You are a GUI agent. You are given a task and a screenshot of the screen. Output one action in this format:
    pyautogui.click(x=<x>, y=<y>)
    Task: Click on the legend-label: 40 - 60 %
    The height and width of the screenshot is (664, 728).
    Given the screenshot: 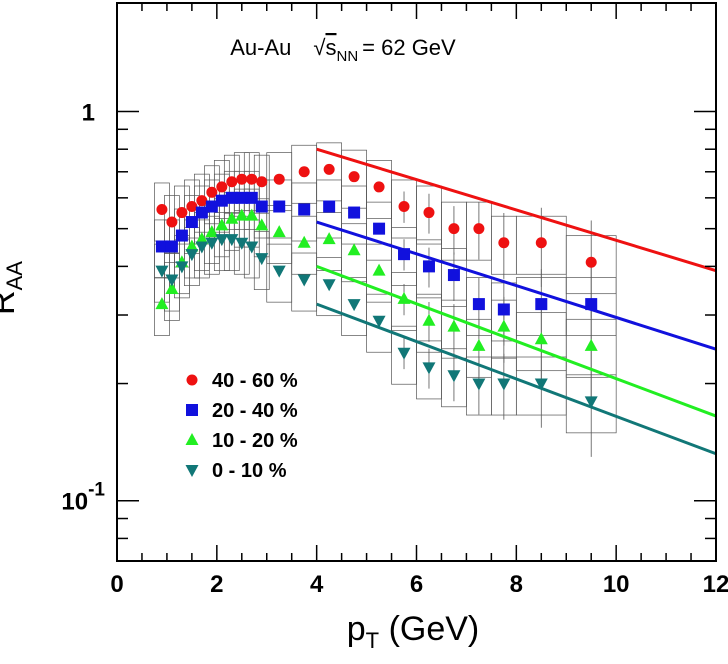 What is the action you would take?
    pyautogui.click(x=255, y=381)
    